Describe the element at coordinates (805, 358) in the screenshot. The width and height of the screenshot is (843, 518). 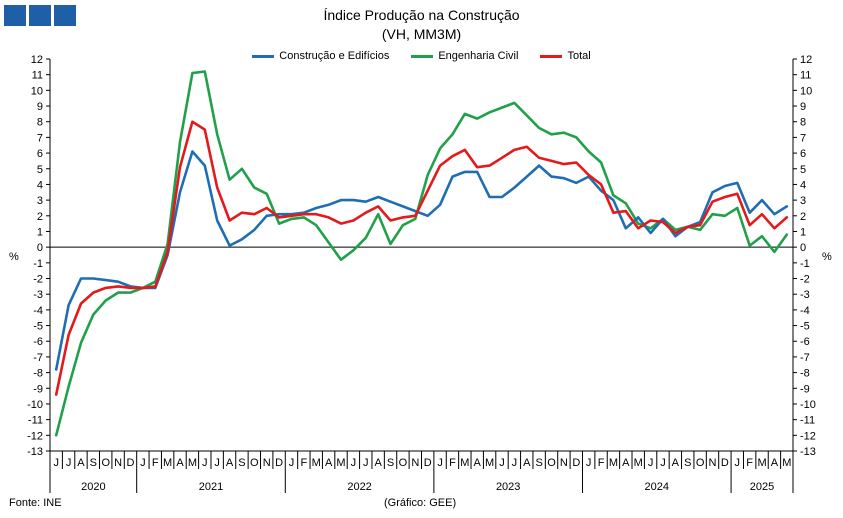
I see `y-tick-label-right: -7` at that location.